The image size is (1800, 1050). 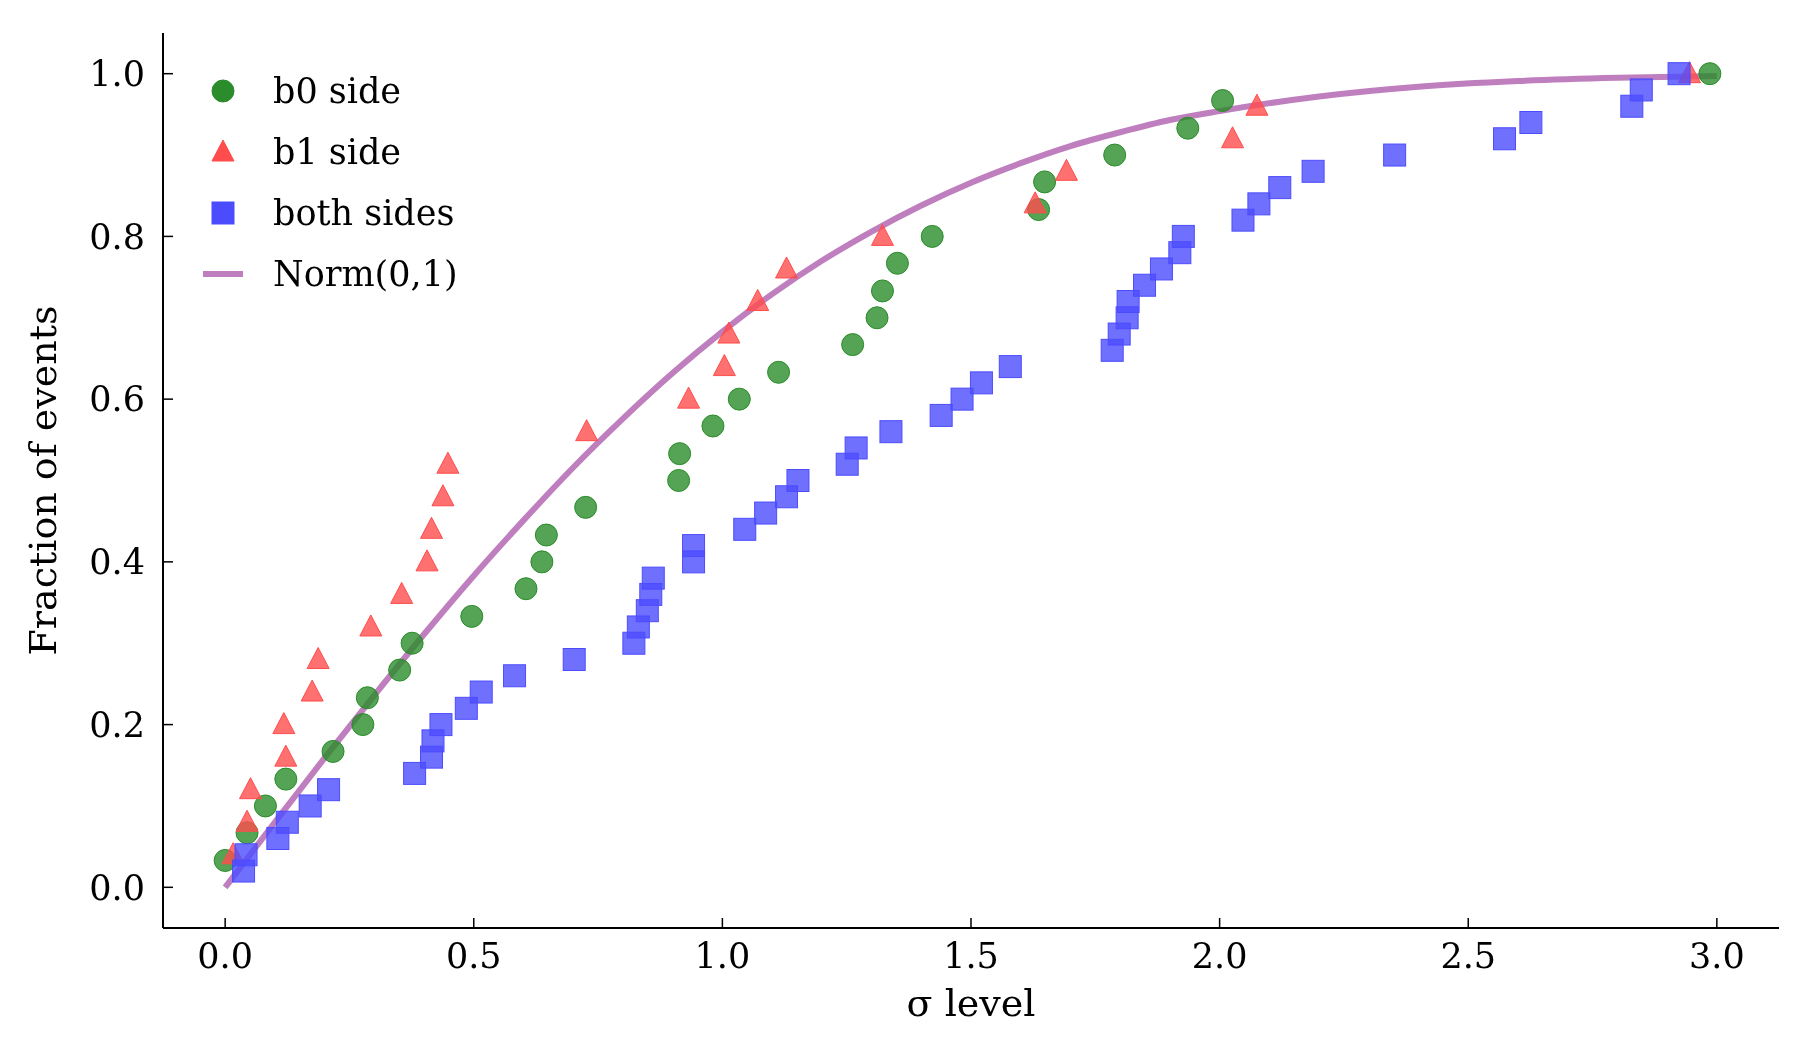 What do you see at coordinates (117, 73) in the screenshot?
I see `y-tick-label: 1.0` at bounding box center [117, 73].